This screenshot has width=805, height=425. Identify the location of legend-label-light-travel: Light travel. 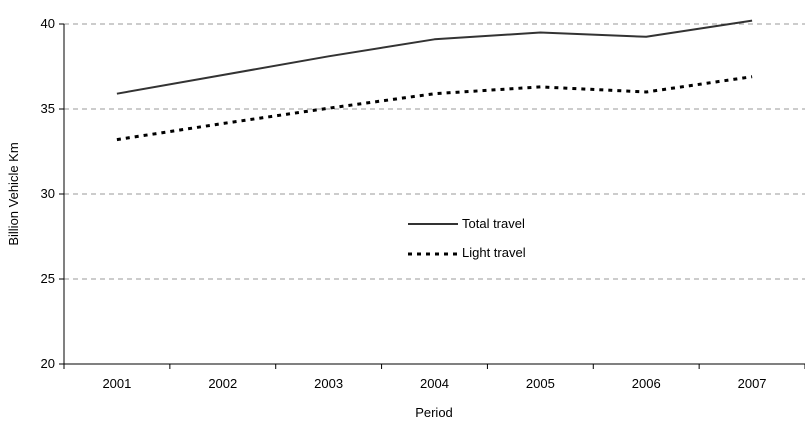
(494, 252).